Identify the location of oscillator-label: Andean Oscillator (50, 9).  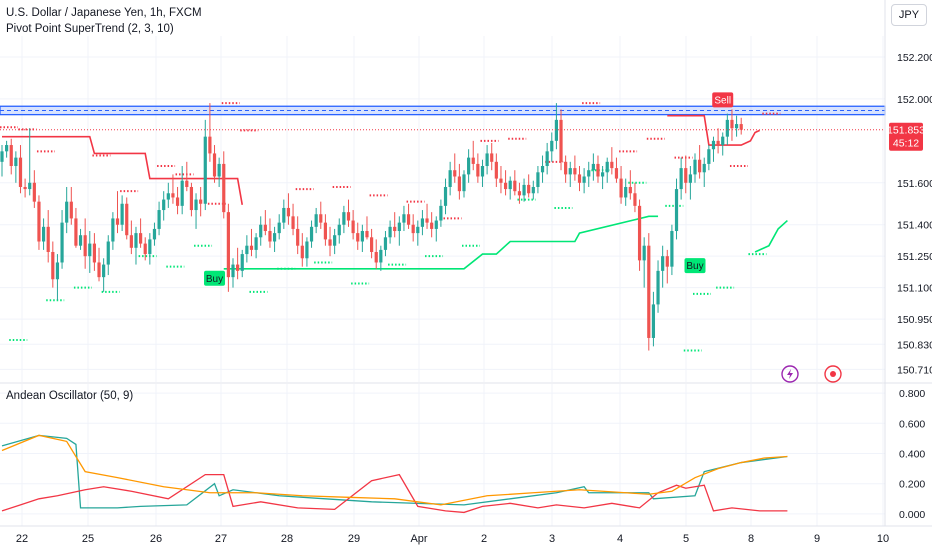
(70, 396).